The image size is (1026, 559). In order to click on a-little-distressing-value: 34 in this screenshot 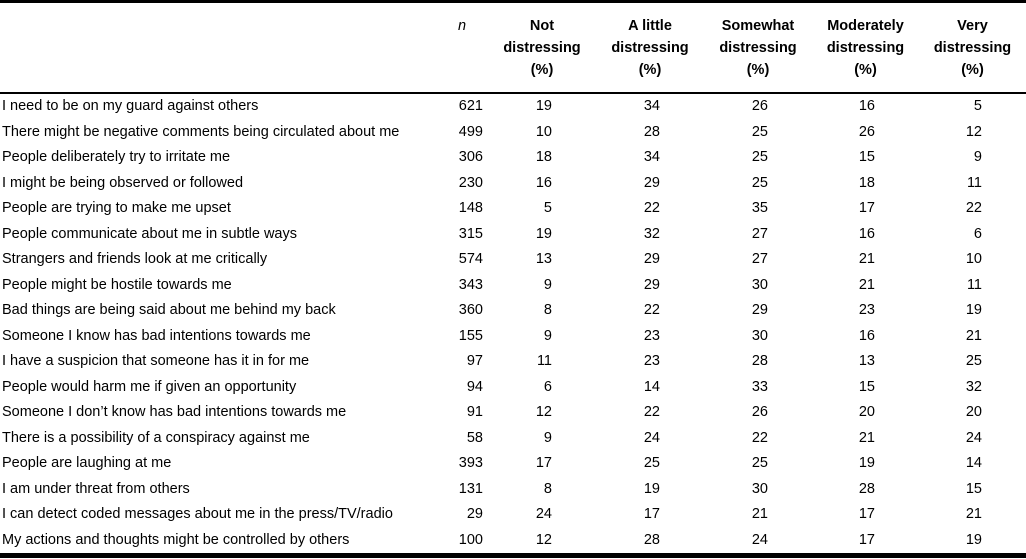, I will do `click(651, 157)`.